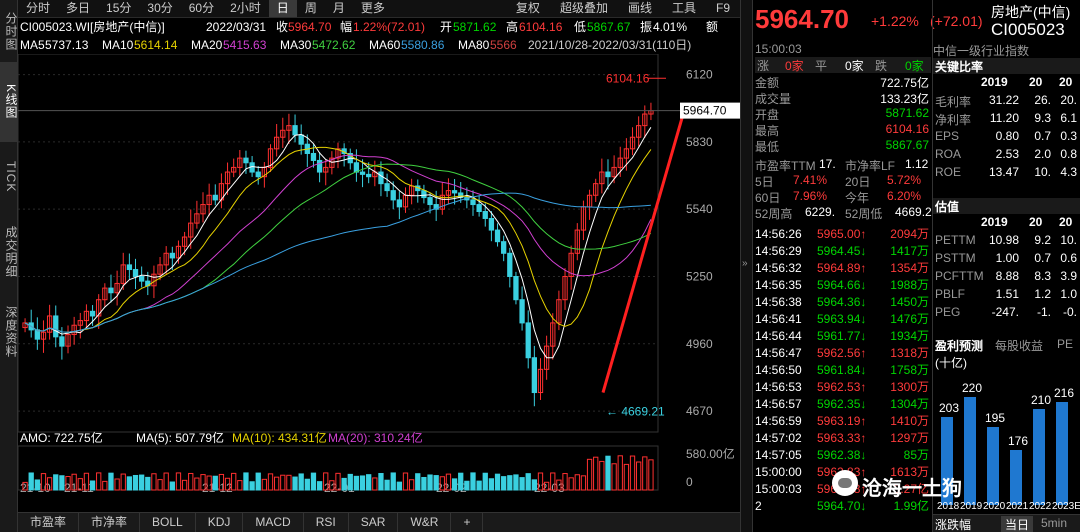  What do you see at coordinates (467, 522) in the screenshot?
I see `add-indicator-button: +` at bounding box center [467, 522].